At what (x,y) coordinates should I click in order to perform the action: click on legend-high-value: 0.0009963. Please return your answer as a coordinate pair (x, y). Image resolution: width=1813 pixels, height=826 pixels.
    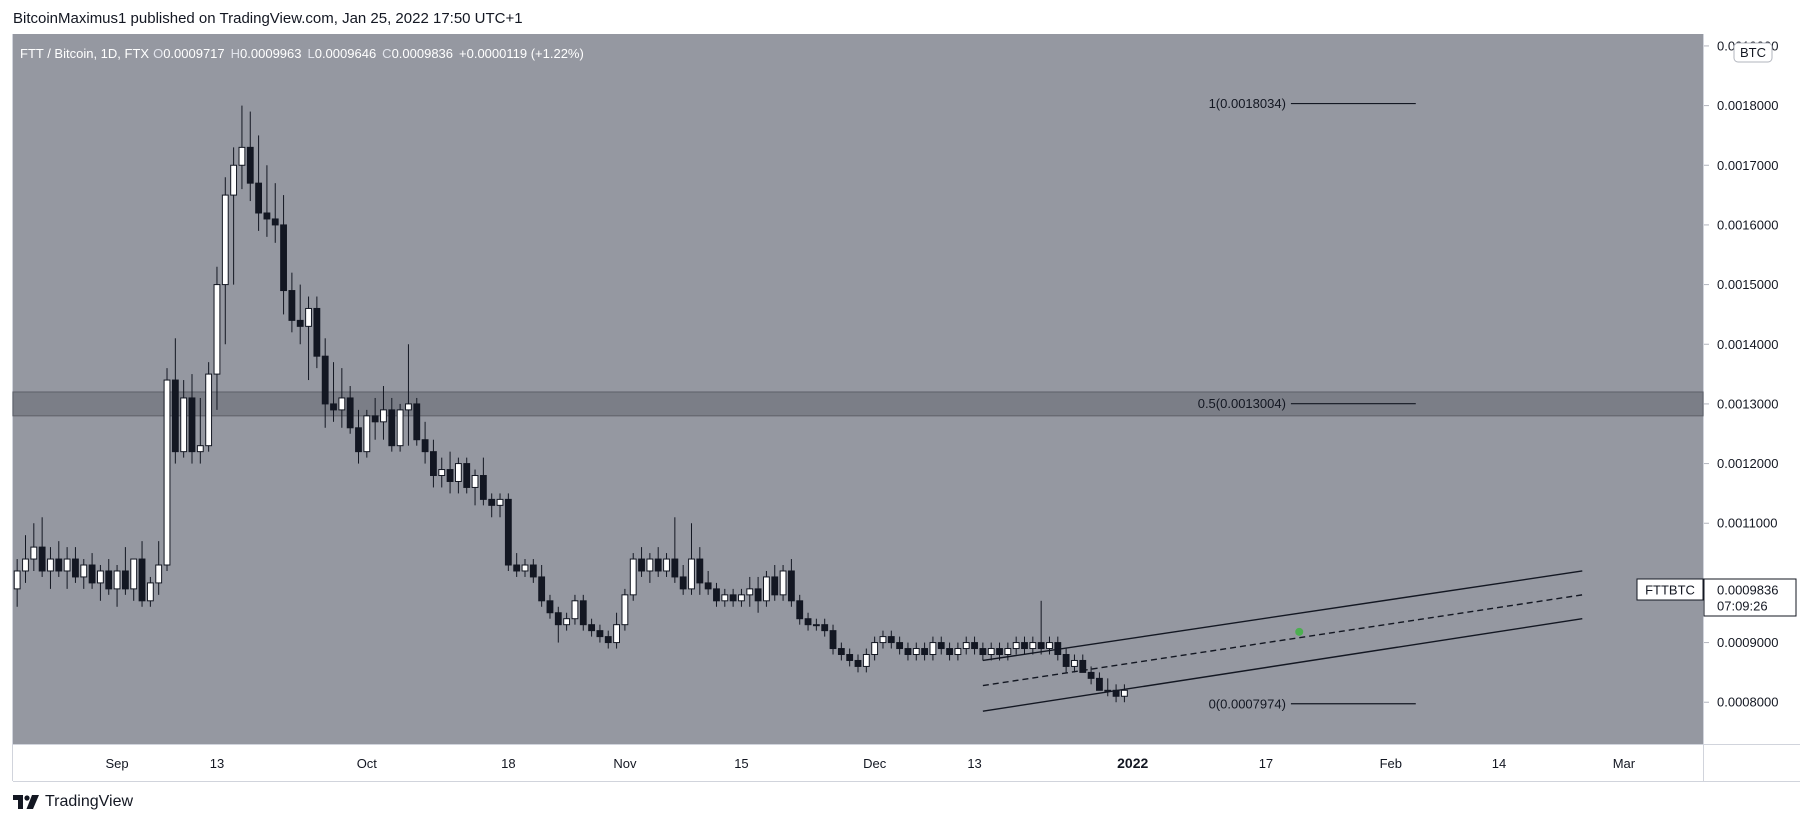
    Looking at the image, I should click on (270, 53).